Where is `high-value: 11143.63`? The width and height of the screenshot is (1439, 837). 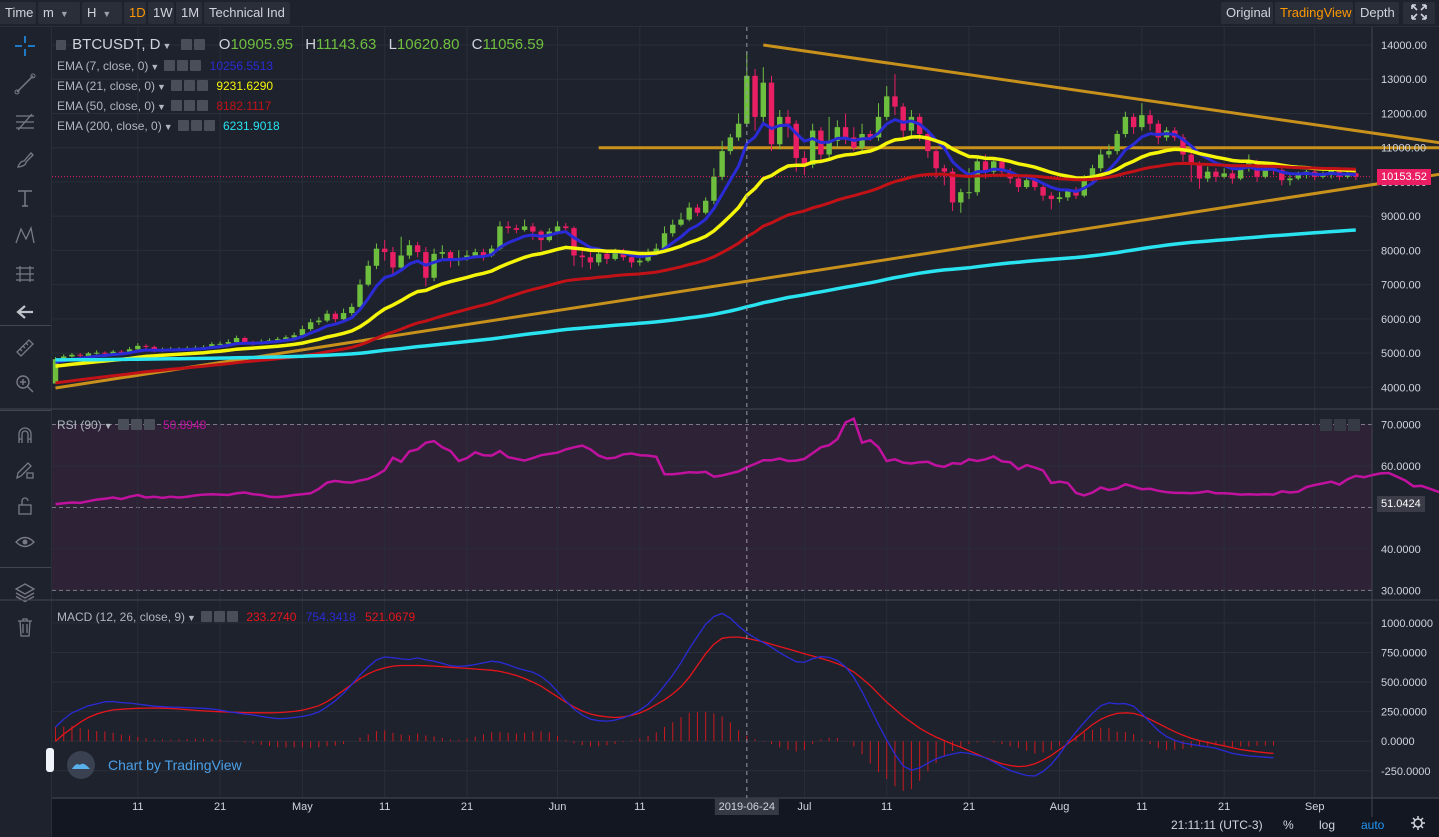 high-value: 11143.63 is located at coordinates (346, 44).